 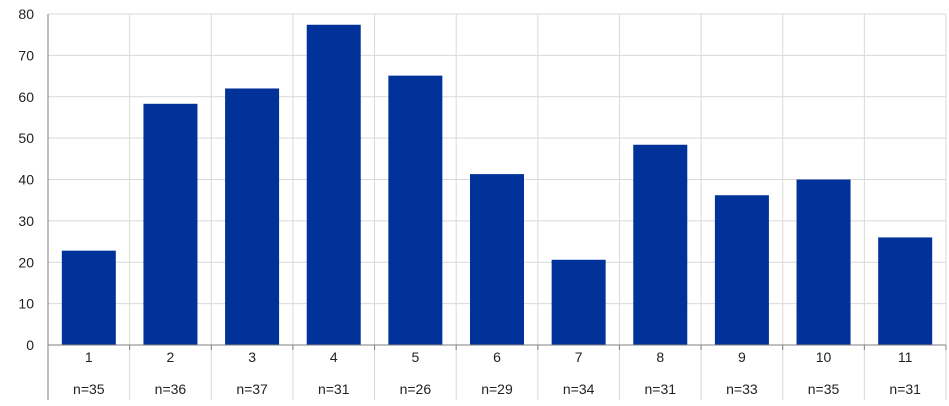 What do you see at coordinates (905, 357) in the screenshot?
I see `x-tick-label: 11` at bounding box center [905, 357].